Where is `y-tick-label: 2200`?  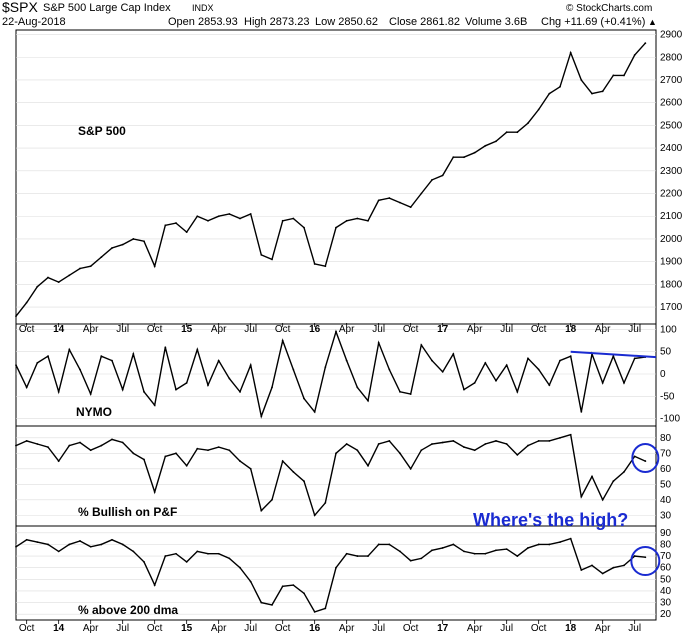 y-tick-label: 2200 is located at coordinates (671, 194).